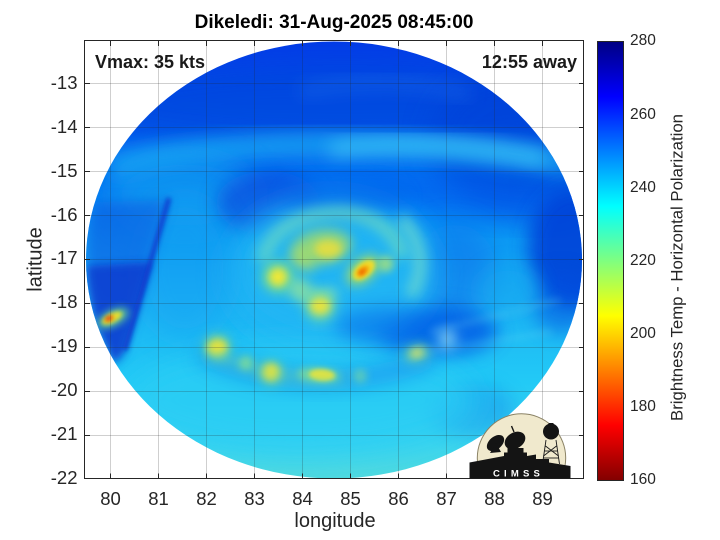 Image resolution: width=720 pixels, height=540 pixels. I want to click on svg-text: CIMSS, so click(518, 474).